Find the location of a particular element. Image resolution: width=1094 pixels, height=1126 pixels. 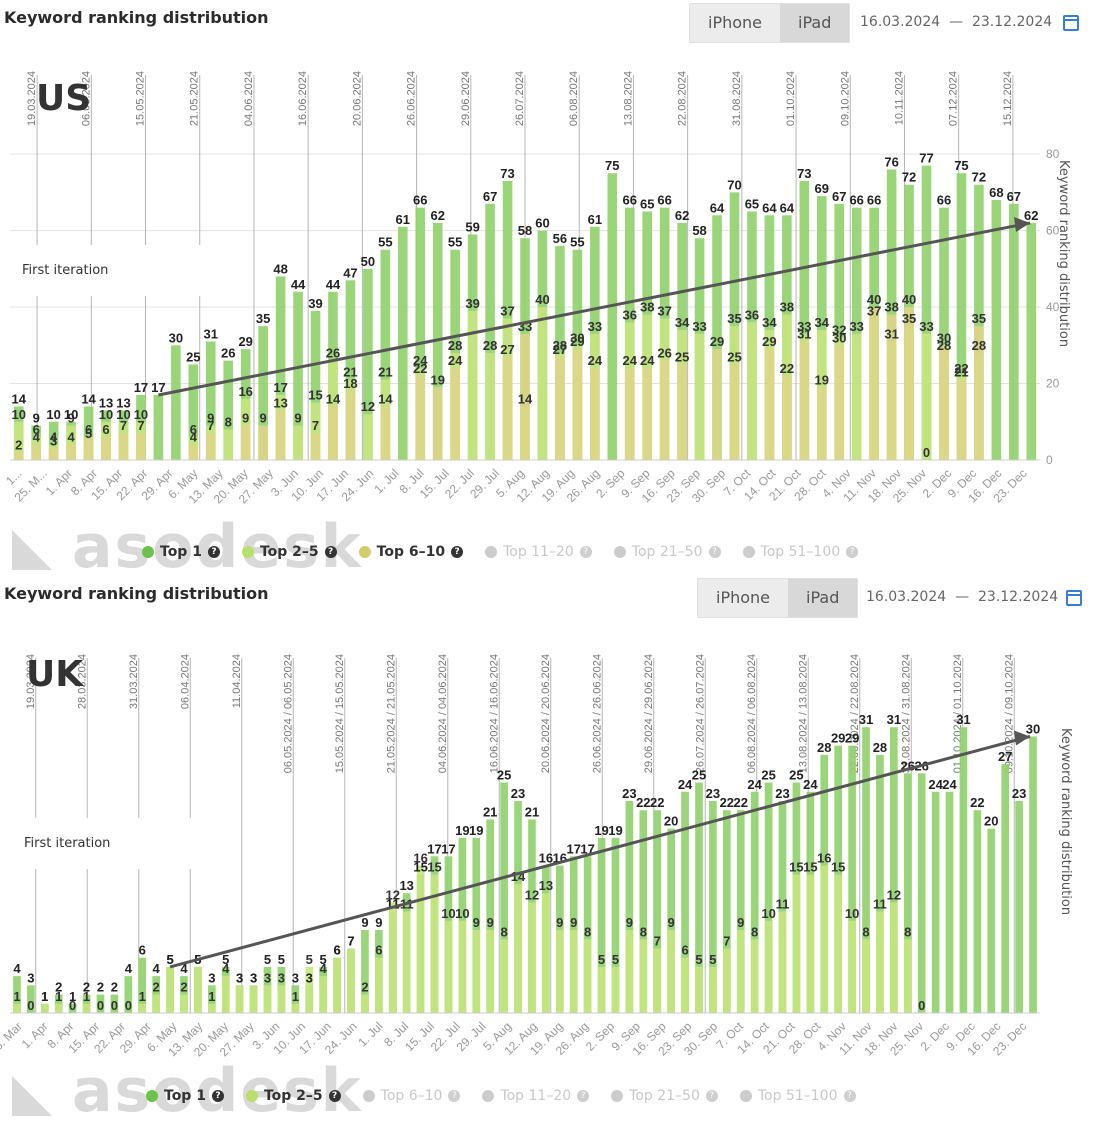

data-label: 65 is located at coordinates (647, 203).